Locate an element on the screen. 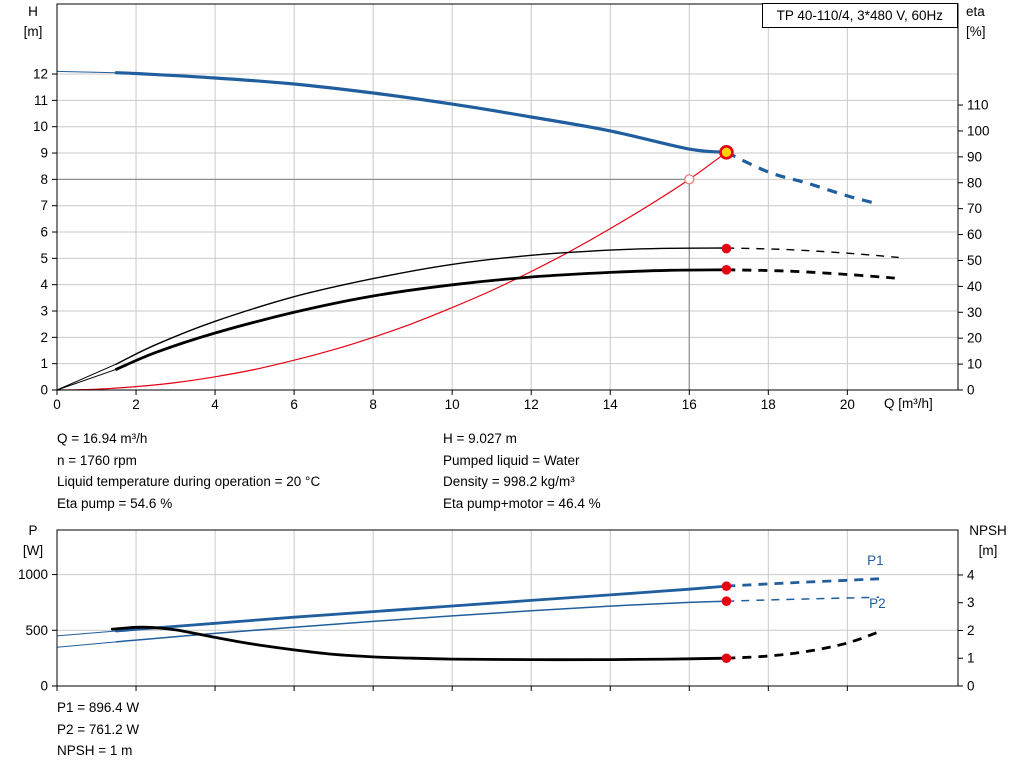 This screenshot has width=1024, height=781. y-right-axis-tick-label: 60 is located at coordinates (974, 234).